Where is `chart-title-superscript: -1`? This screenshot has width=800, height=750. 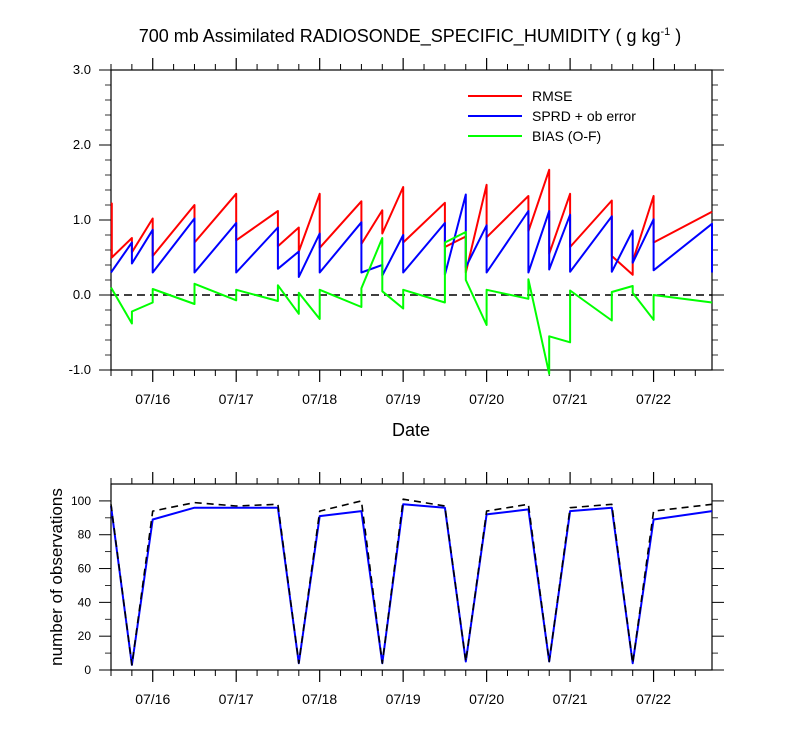 chart-title-superscript: -1 is located at coordinates (666, 32).